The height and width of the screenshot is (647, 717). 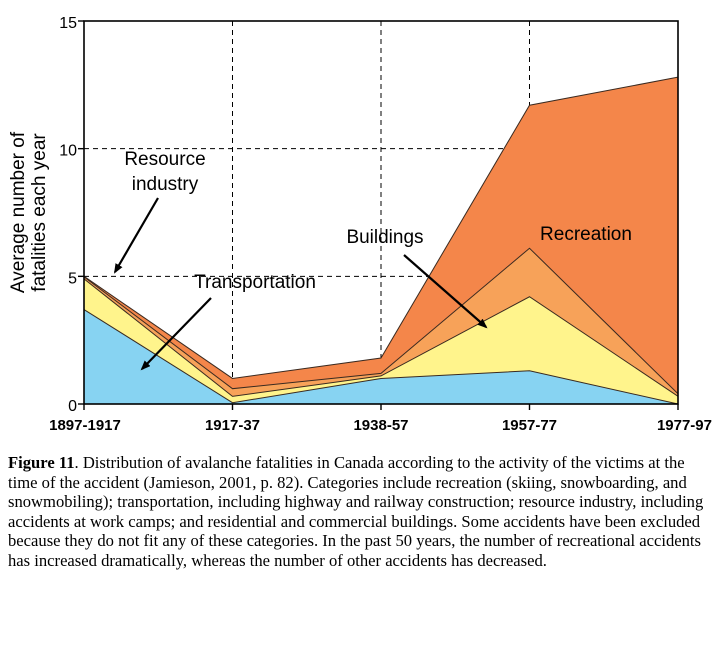 I want to click on y-tick-label-0: 0, so click(x=72, y=406).